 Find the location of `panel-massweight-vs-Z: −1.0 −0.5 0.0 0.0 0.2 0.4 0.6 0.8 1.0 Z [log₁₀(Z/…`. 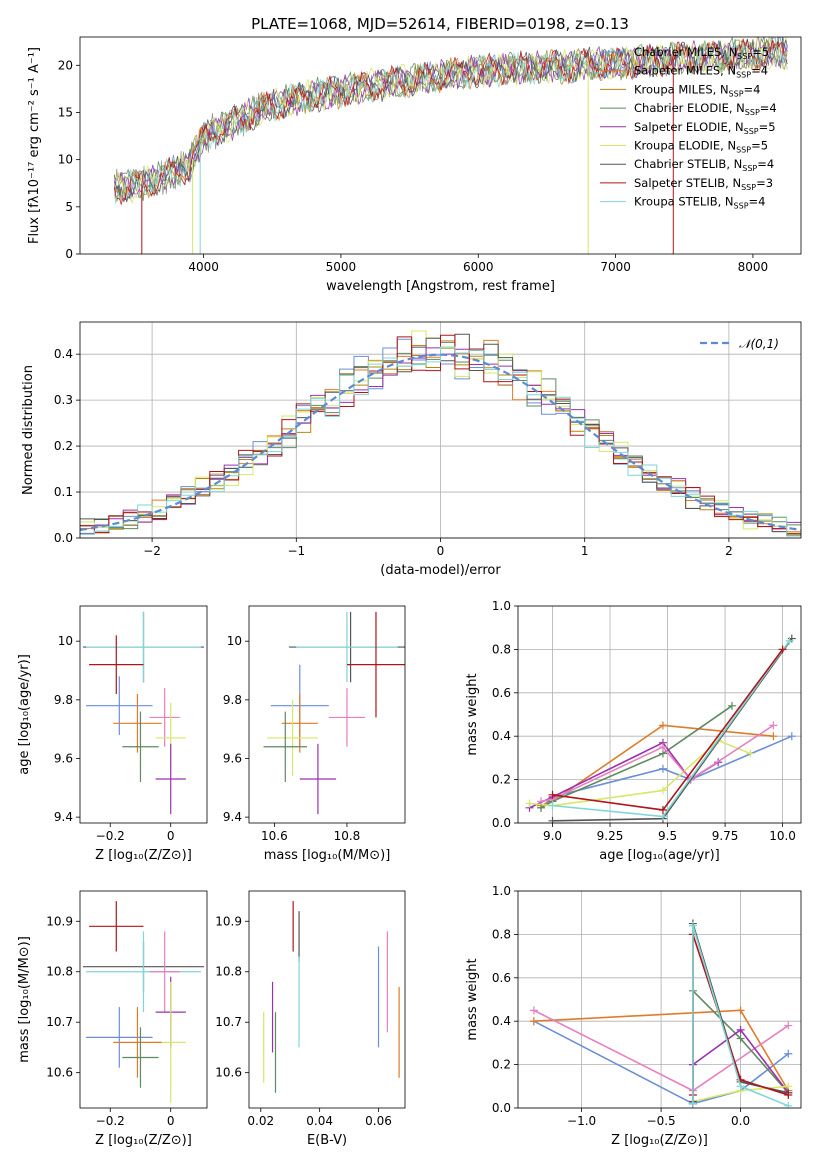

panel-massweight-vs-Z: −1.0 −0.5 0.0 0.0 0.2 0.4 0.6 0.8 1.0 Z [log₁₀(Z/… is located at coordinates (633, 1016).